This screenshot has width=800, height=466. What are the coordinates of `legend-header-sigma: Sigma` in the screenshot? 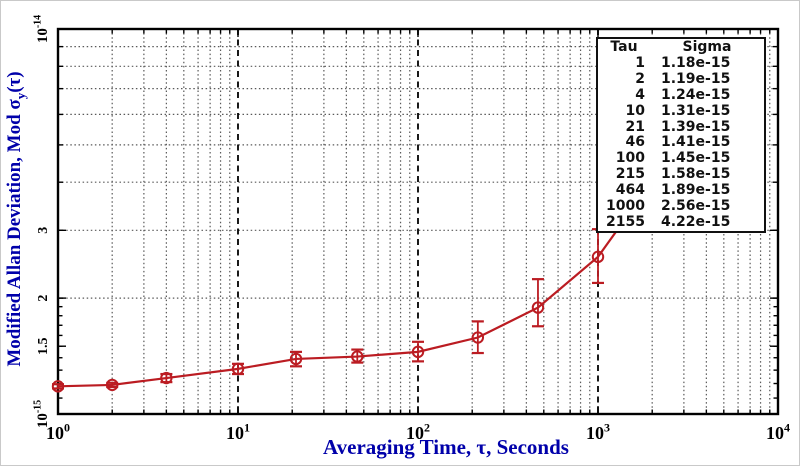 It's located at (707, 47).